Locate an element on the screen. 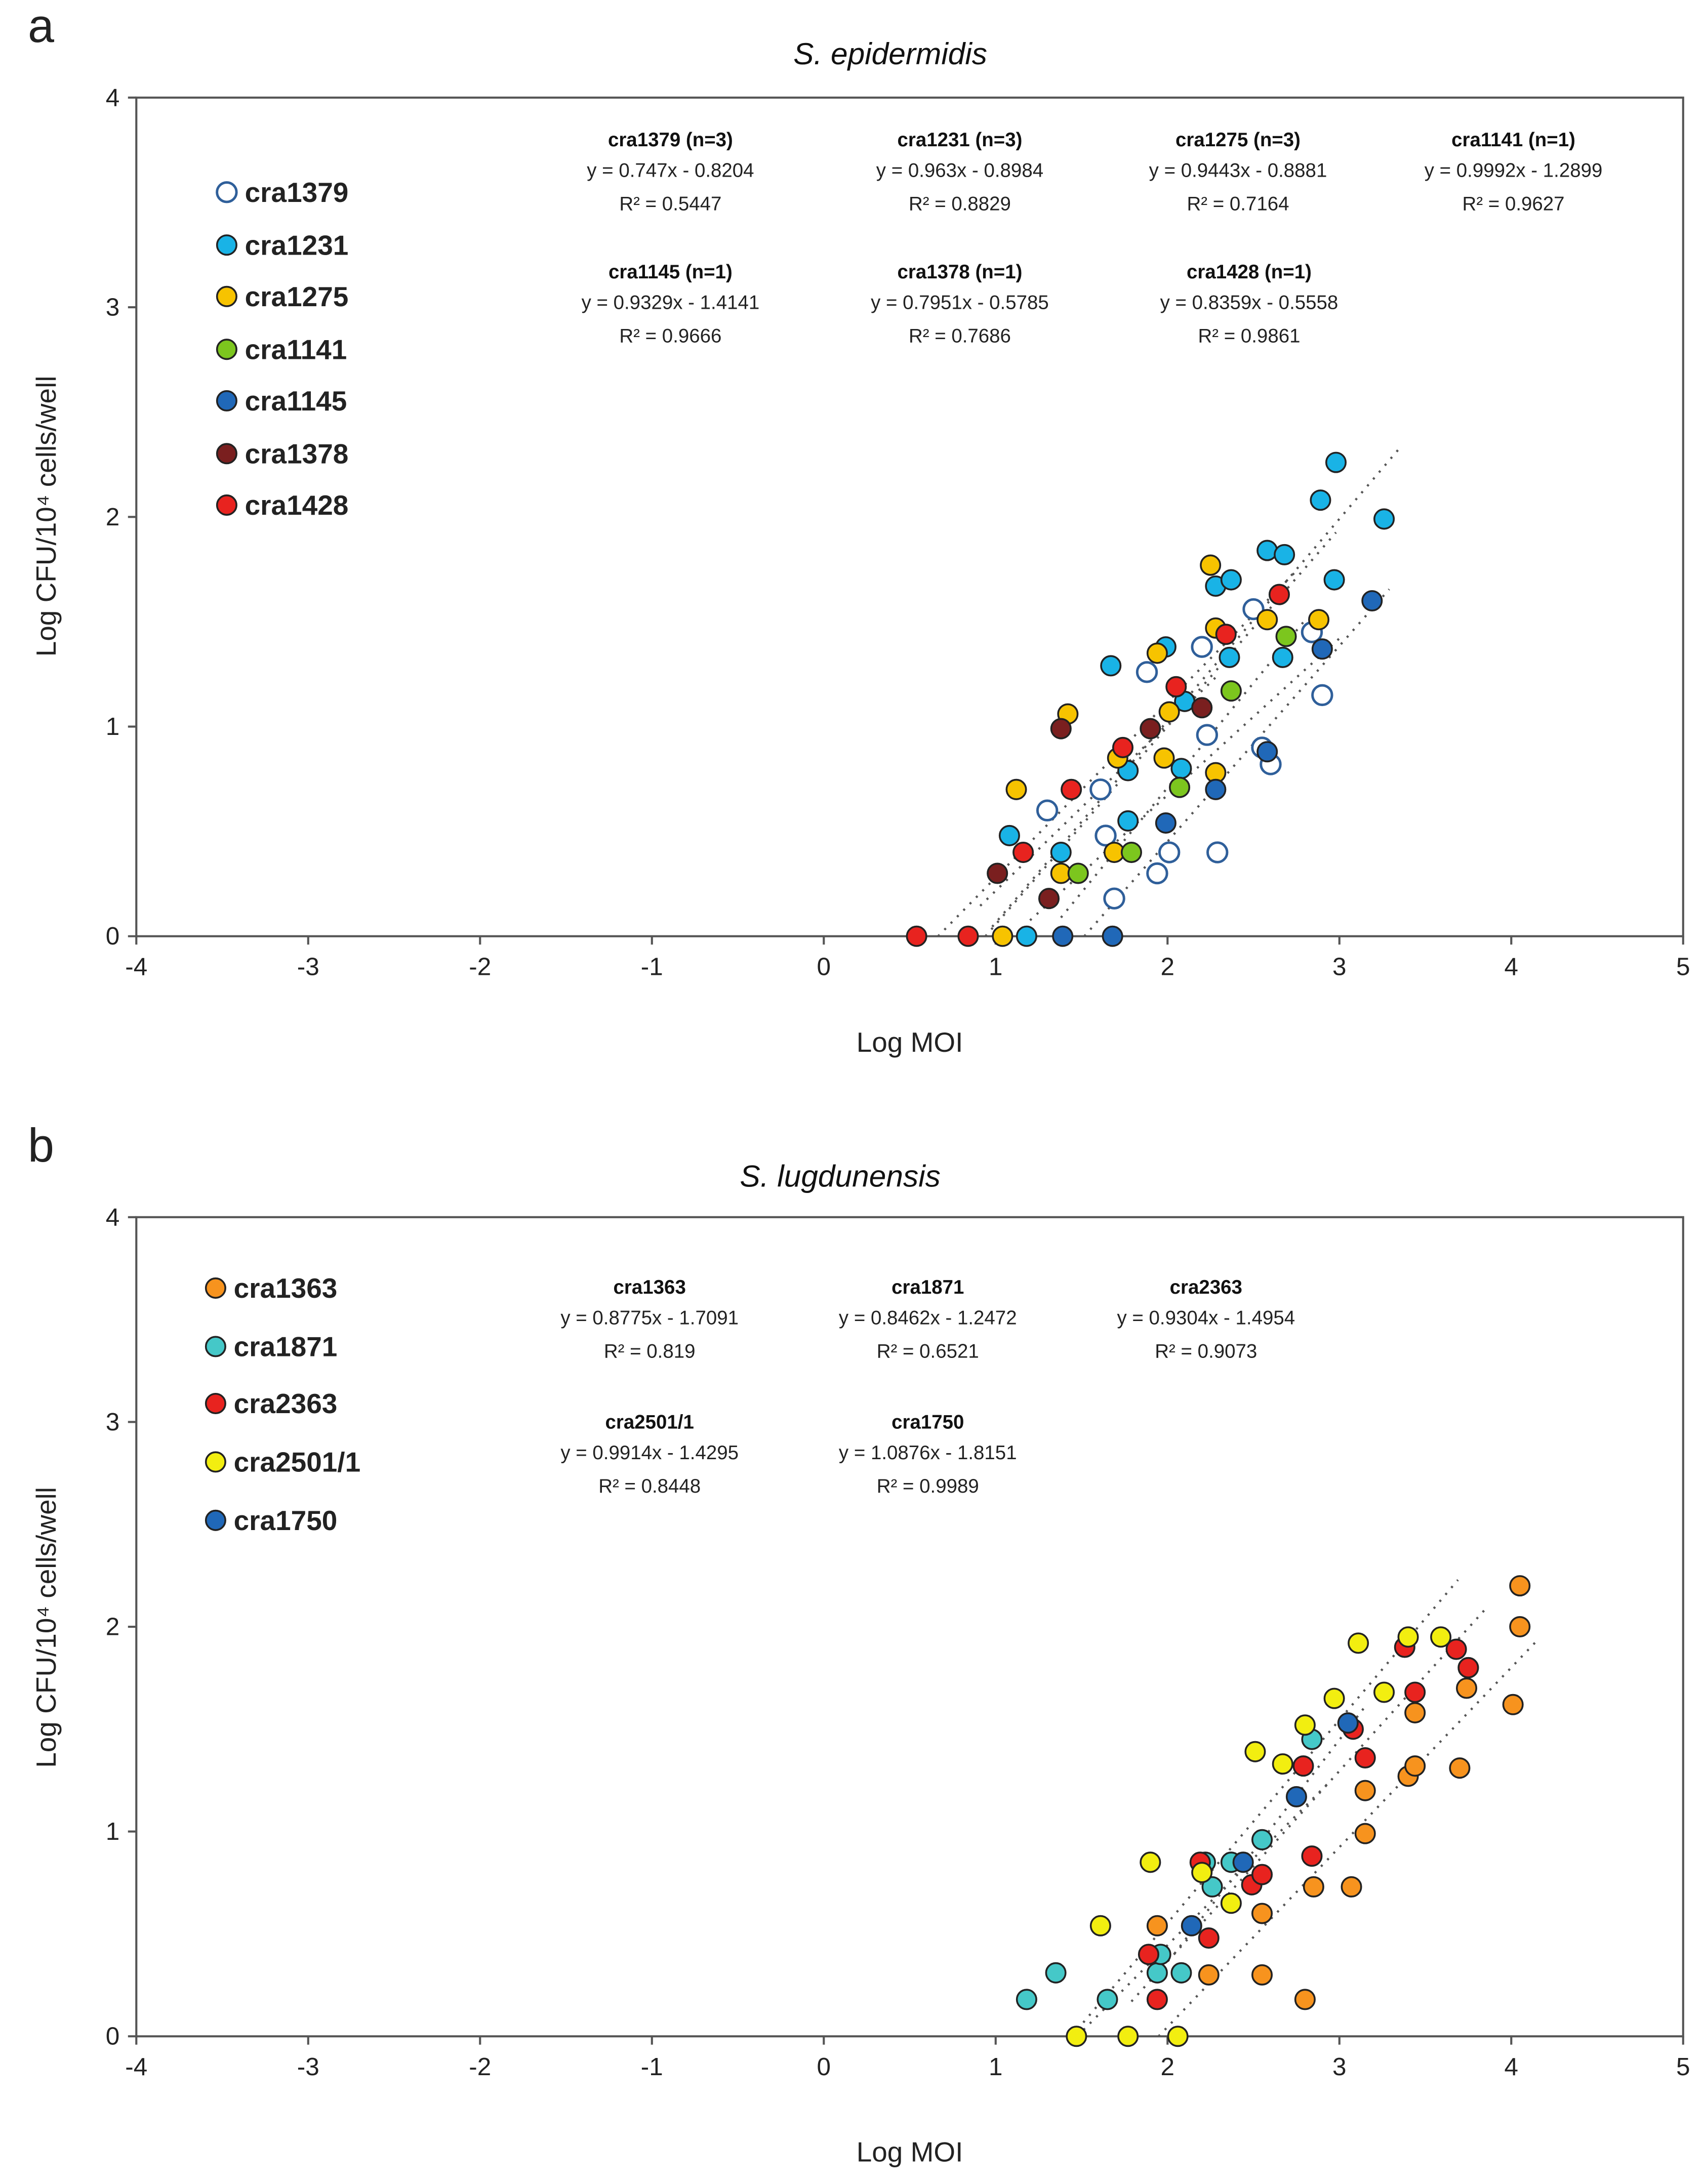 The width and height of the screenshot is (1704, 2184). legend-entry: cra1141 is located at coordinates (296, 350).